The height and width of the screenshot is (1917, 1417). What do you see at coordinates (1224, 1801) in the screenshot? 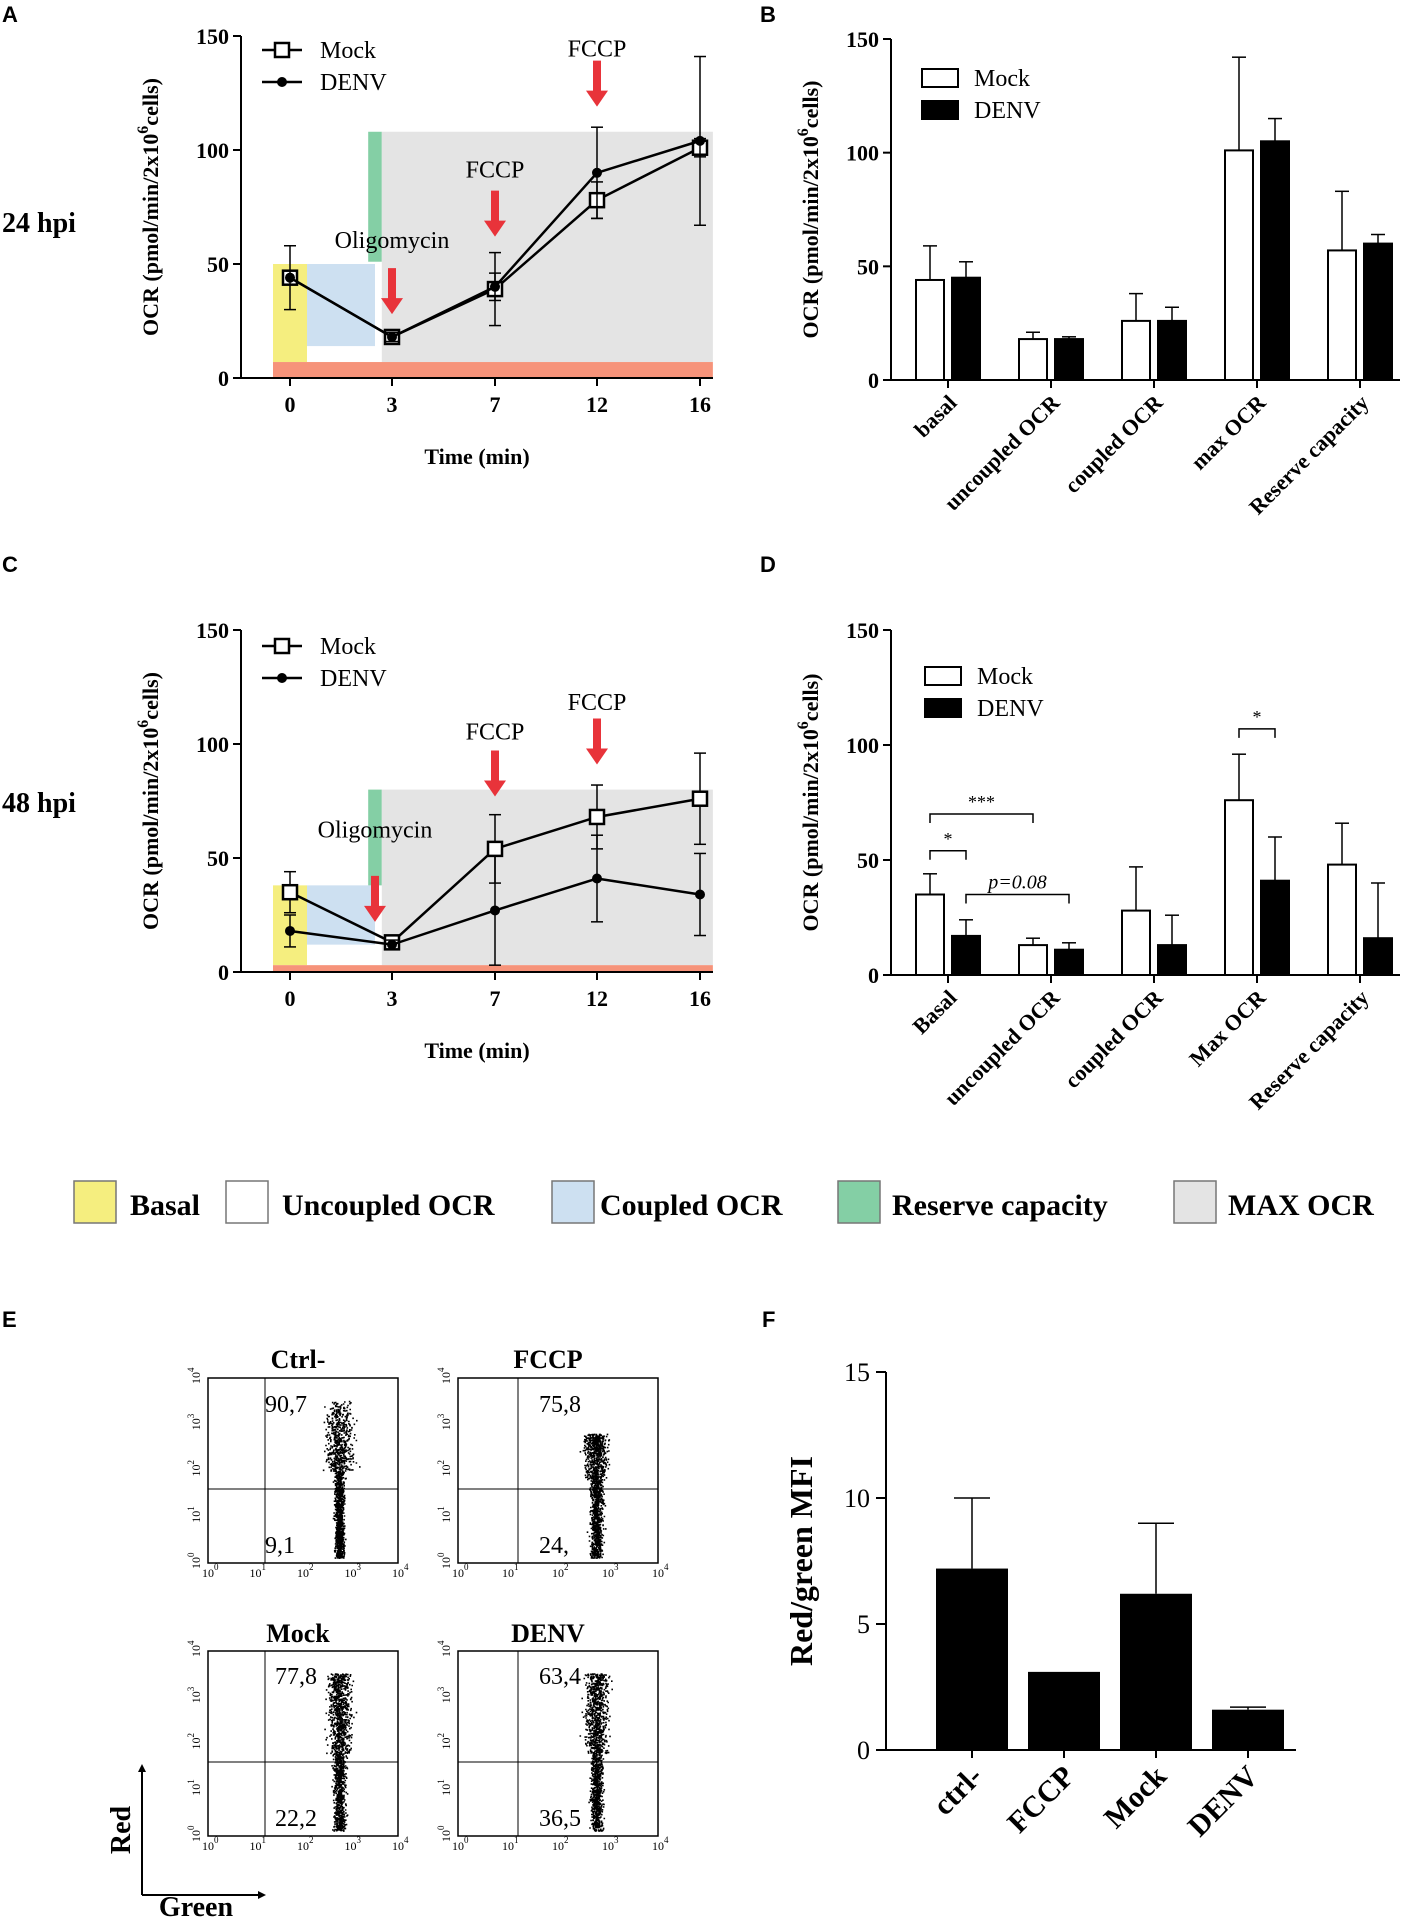
I see `x-tick-label: DENV` at bounding box center [1224, 1801].